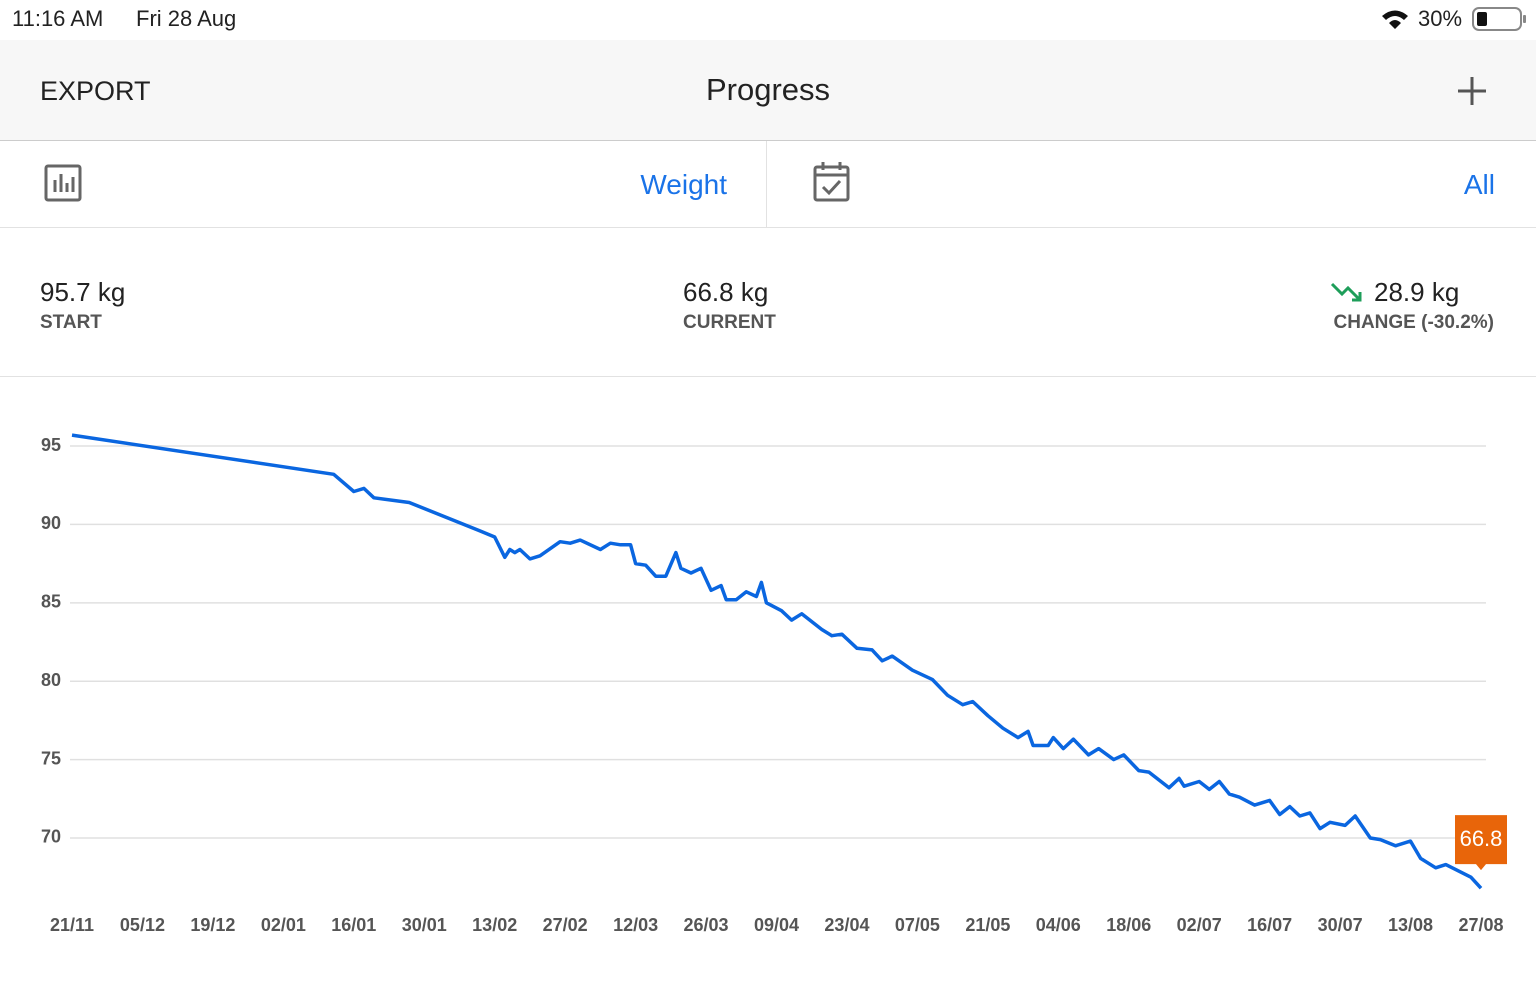  What do you see at coordinates (706, 925) in the screenshot?
I see `x-tick-label: 26/03` at bounding box center [706, 925].